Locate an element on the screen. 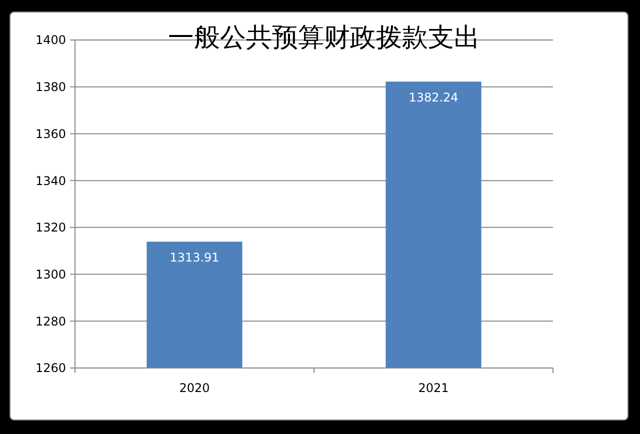  y-tick-label: 1360 is located at coordinates (50, 133).